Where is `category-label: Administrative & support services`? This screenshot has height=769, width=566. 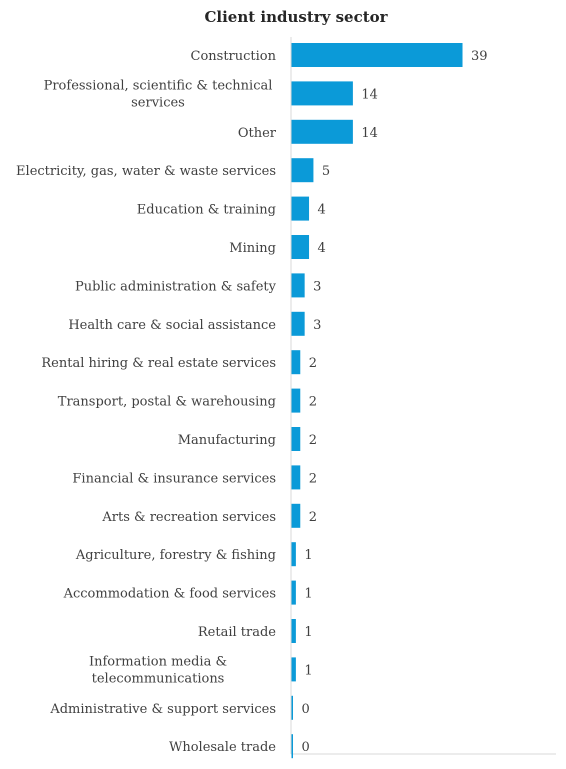
category-label: Administrative & support services is located at coordinates (162, 709).